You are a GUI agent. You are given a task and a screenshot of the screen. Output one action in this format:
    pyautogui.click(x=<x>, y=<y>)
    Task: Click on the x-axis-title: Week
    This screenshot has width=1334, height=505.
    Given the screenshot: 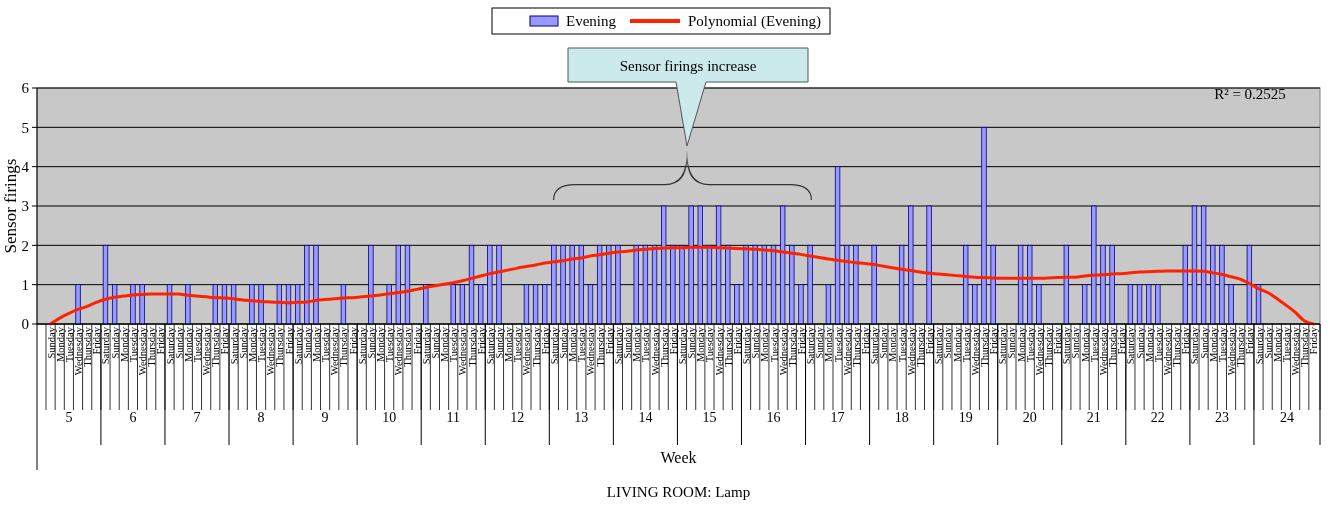 What is the action you would take?
    pyautogui.click(x=678, y=457)
    